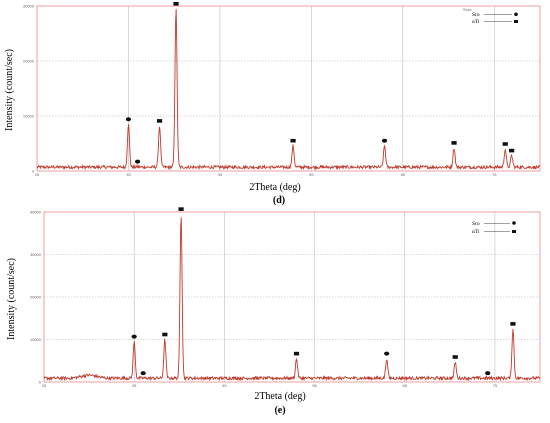 This screenshot has height=423, width=550. What do you see at coordinates (279, 200) in the screenshot?
I see `panel-label-d: (d)` at bounding box center [279, 200].